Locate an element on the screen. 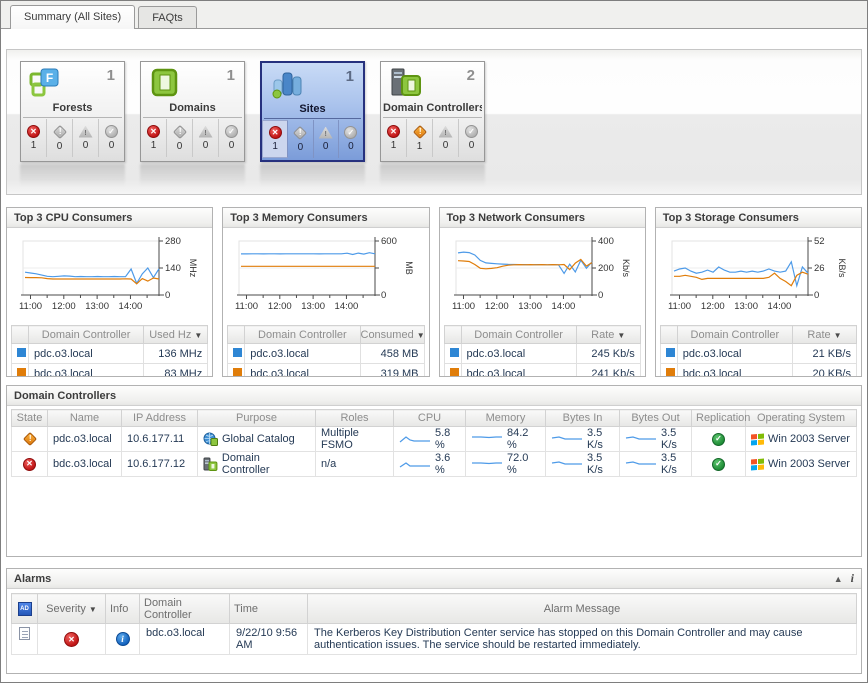 The image size is (868, 683). tile-label: Domains is located at coordinates (192, 110).